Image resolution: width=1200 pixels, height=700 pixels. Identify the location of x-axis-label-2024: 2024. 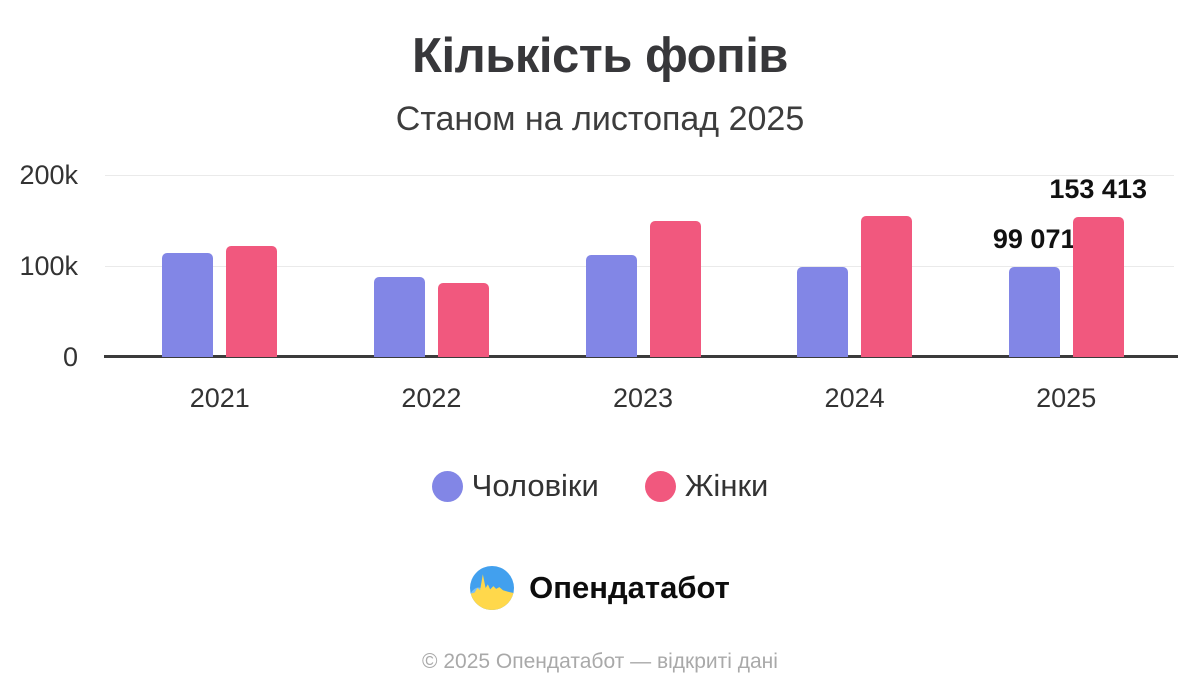
(854, 398).